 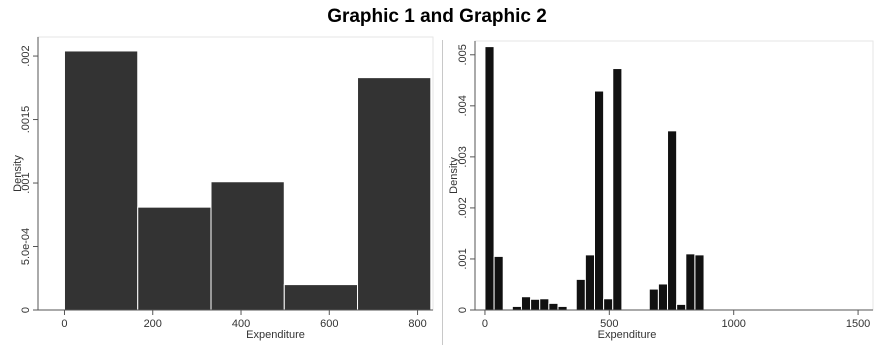 I want to click on y-tick-label: .003, so click(x=463, y=156).